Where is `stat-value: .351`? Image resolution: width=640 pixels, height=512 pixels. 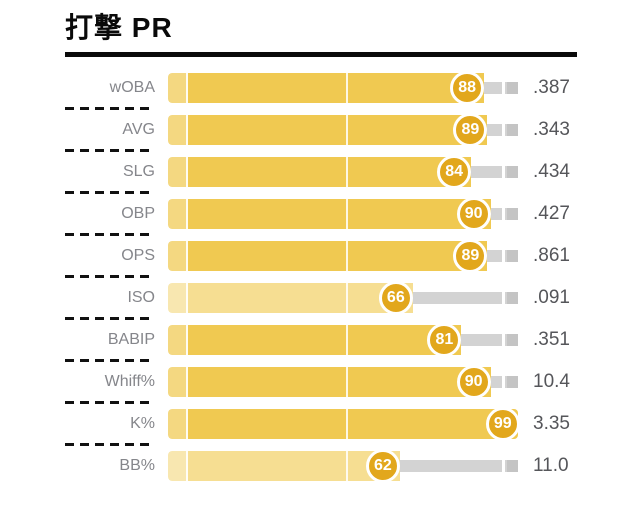
stat-value: .351 is located at coordinates (551, 339).